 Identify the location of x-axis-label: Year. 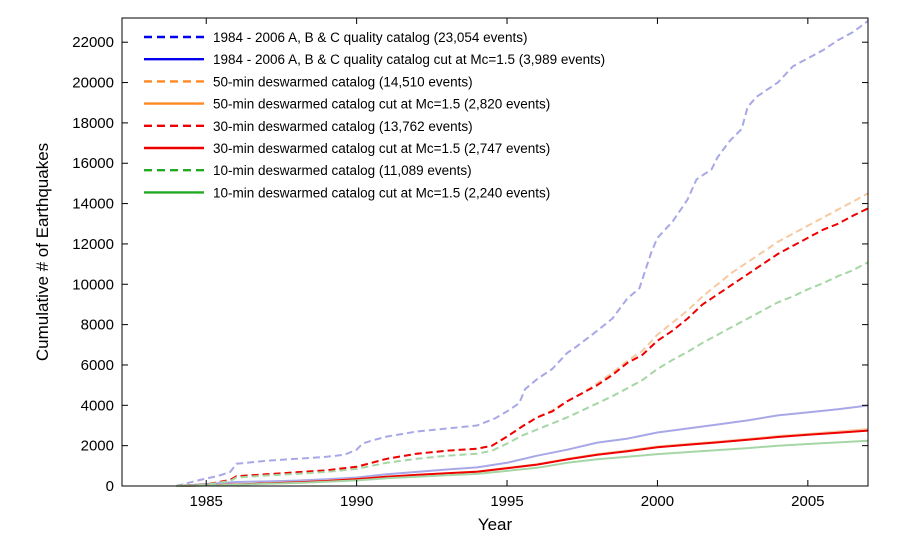
(495, 524).